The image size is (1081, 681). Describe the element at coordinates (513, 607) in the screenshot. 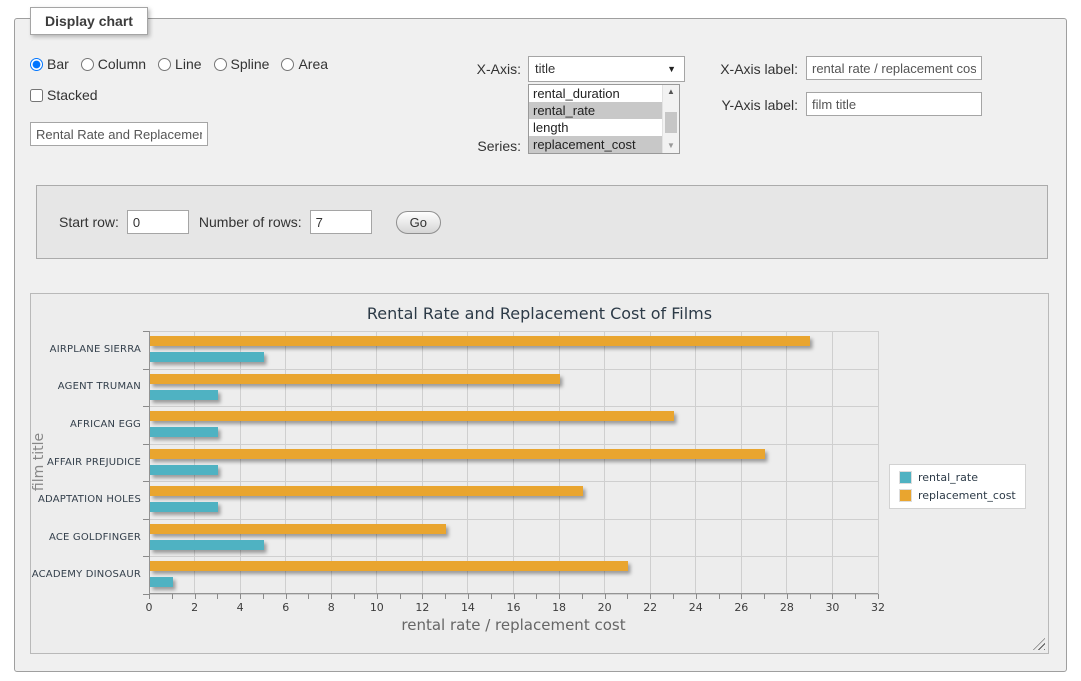

I see `x-tick-label: 16` at that location.